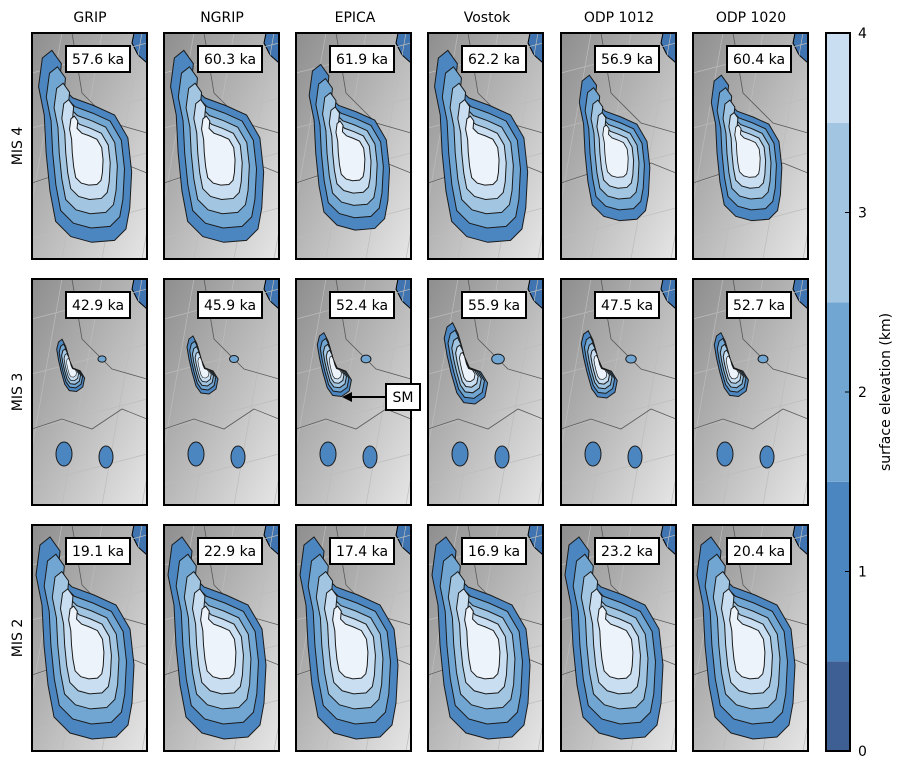 This screenshot has height=758, width=897. I want to click on panel-r1-c5: 52.7 ka, so click(750, 392).